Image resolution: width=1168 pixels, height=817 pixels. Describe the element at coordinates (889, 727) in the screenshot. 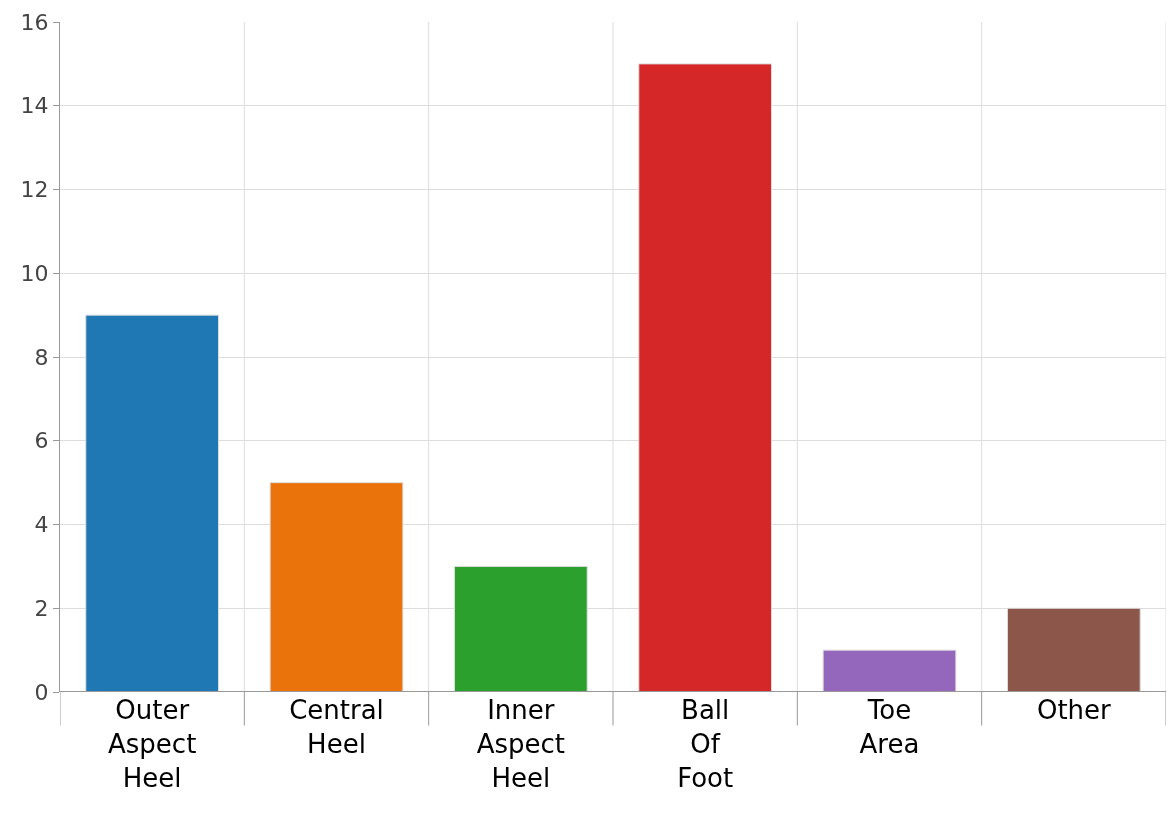

I see `x-tick-label: Toe Area` at that location.